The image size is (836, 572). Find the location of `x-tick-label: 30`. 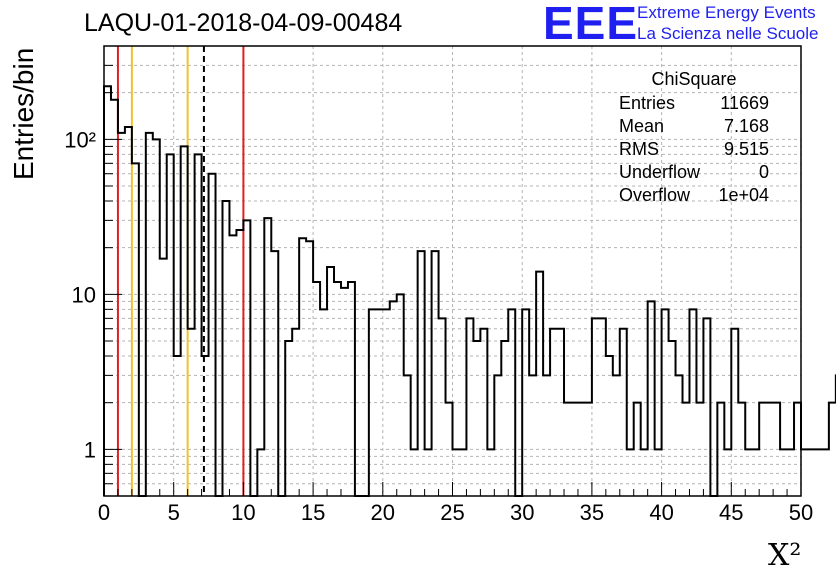

x-tick-label: 30 is located at coordinates (522, 512).